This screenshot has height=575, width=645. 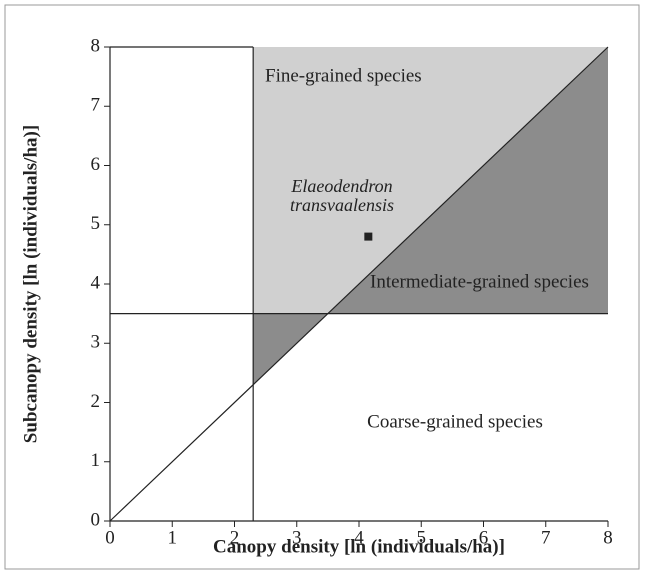 I want to click on x-axis-label: Canopy density [ln (individuals/ha)], so click(x=359, y=546).